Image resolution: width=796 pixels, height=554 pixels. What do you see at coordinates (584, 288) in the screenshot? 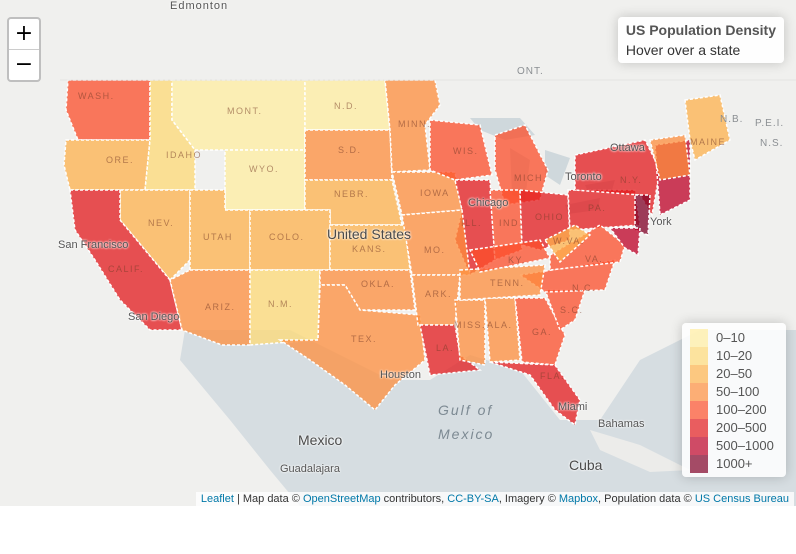
I see `state-label-nc: N.C.` at bounding box center [584, 288].